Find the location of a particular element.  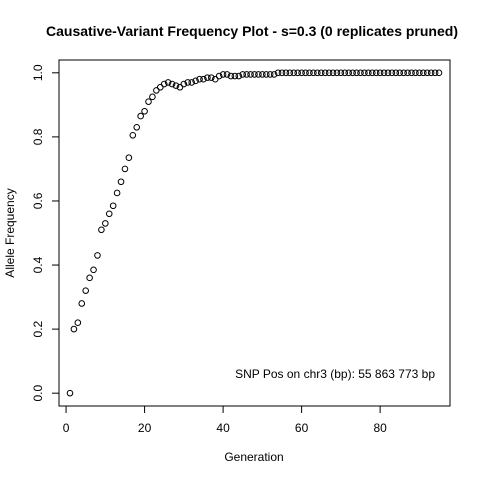

x-tick-label: 80 is located at coordinates (380, 428).